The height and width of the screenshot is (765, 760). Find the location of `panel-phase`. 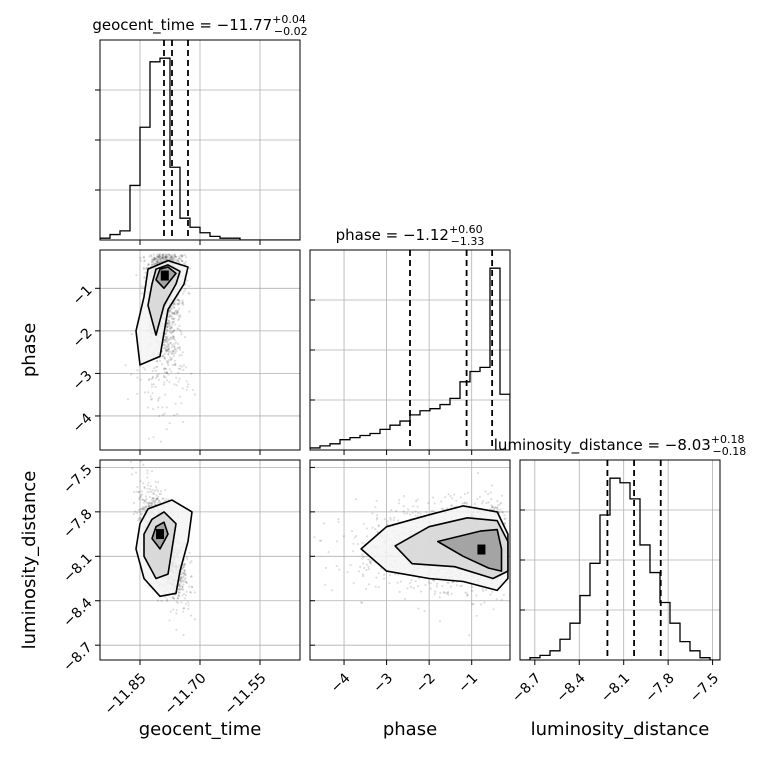

panel-phase is located at coordinates (410, 350).